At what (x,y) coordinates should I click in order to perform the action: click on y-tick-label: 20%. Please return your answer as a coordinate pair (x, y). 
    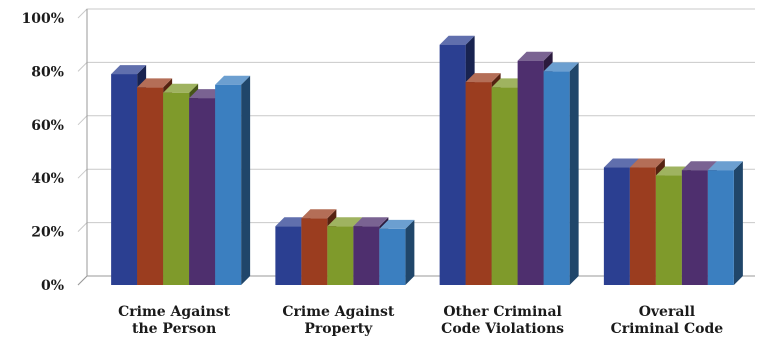
    Looking at the image, I should click on (47, 233).